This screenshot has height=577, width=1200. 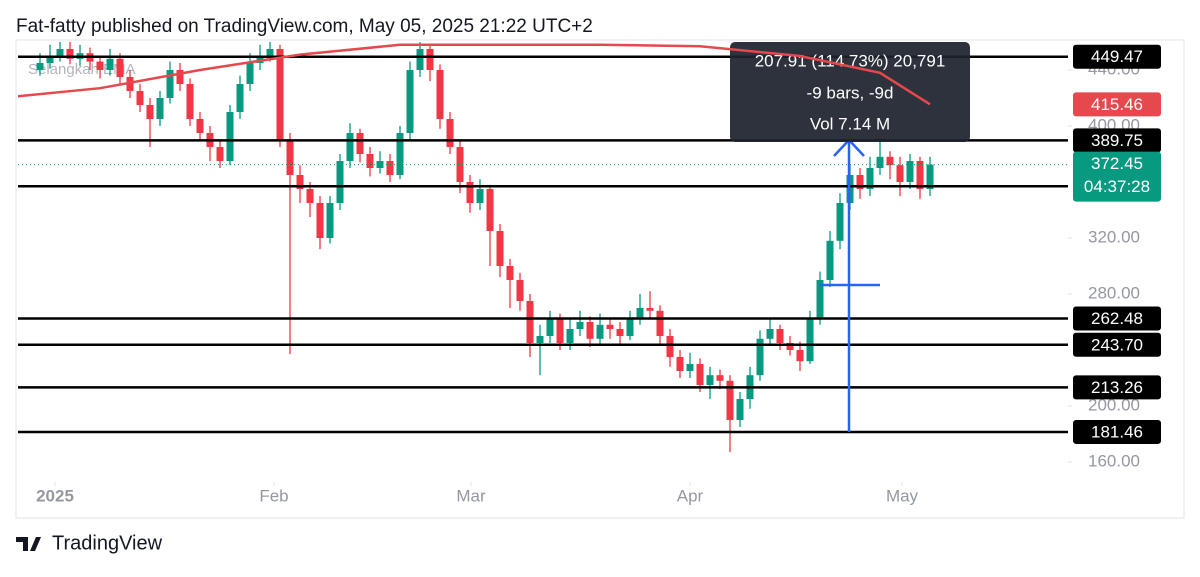 What do you see at coordinates (850, 123) in the screenshot?
I see `measure-text: Vol 7.14 M` at bounding box center [850, 123].